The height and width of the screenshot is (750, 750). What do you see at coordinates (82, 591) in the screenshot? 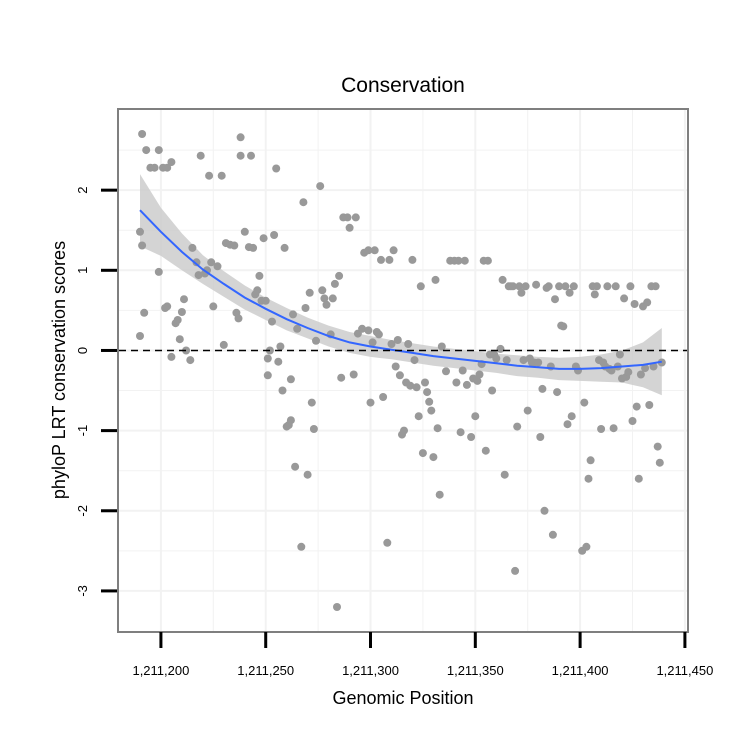
I see `y-tick-label: -3` at bounding box center [82, 591].